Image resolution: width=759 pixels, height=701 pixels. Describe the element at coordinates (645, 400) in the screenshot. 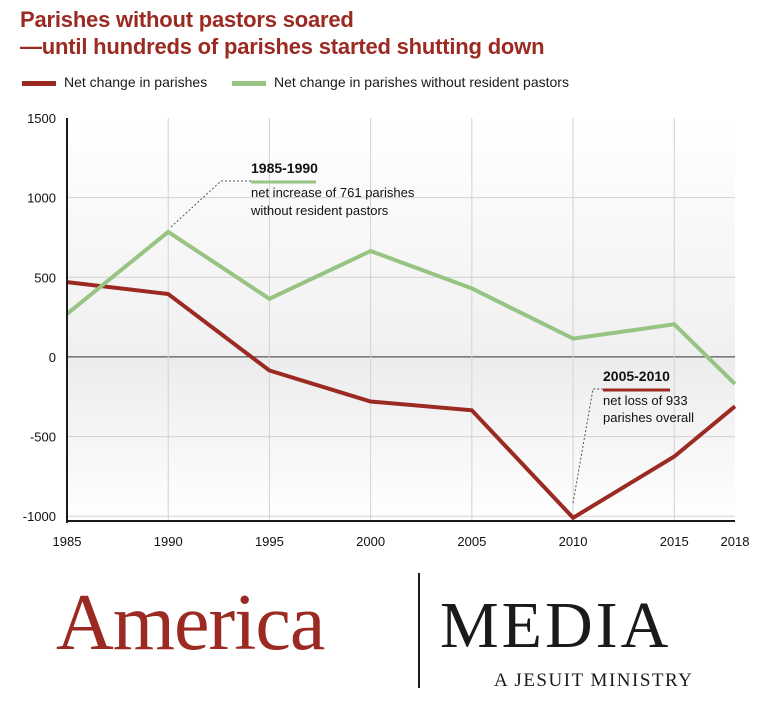

I see `annotation-text: net loss of 933` at that location.